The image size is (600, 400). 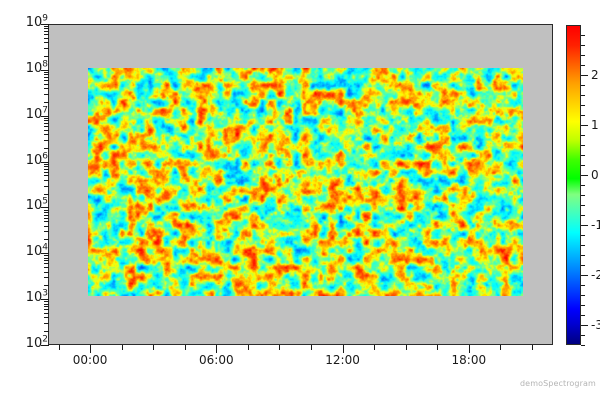 I want to click on y-tick-label: 10⁴, so click(x=36, y=251).